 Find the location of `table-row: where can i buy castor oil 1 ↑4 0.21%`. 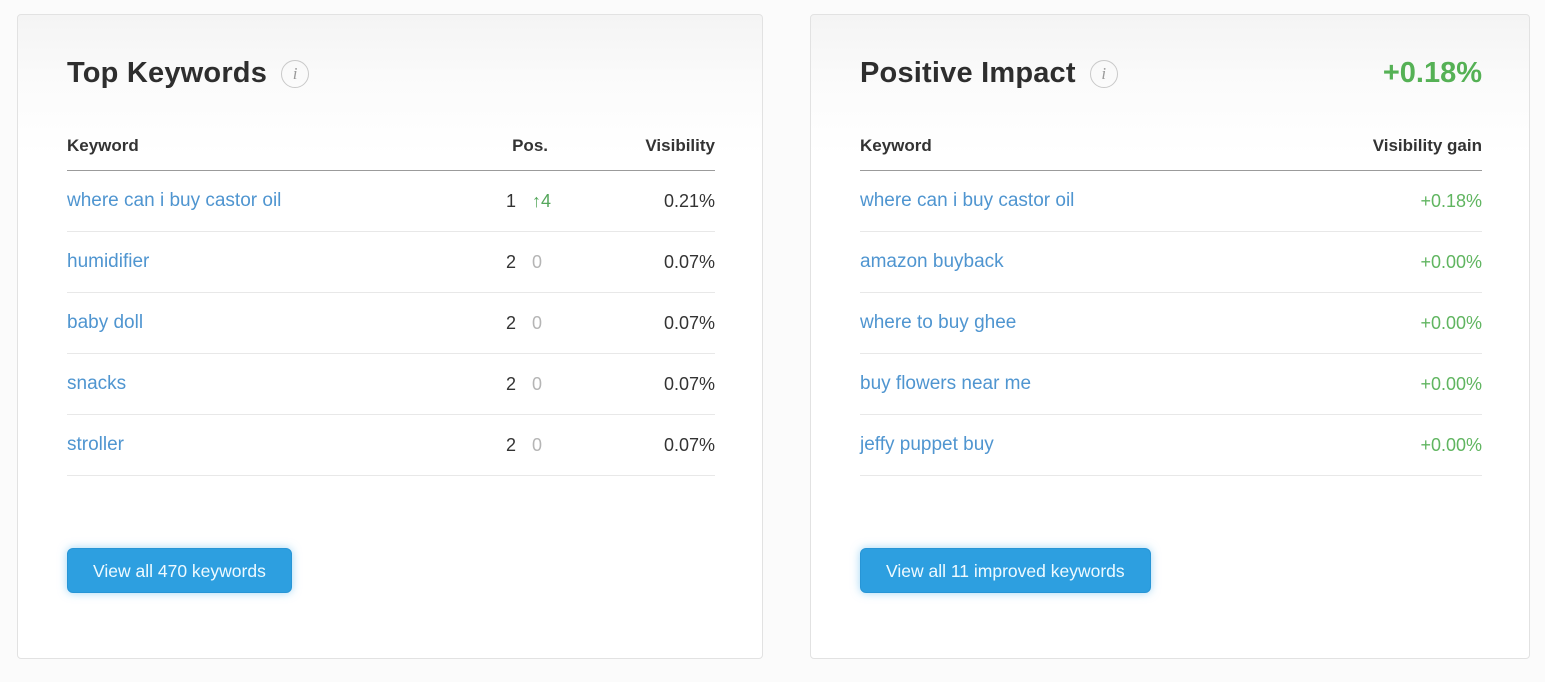

table-row: where can i buy castor oil 1 ↑4 0.21% is located at coordinates (391, 201).